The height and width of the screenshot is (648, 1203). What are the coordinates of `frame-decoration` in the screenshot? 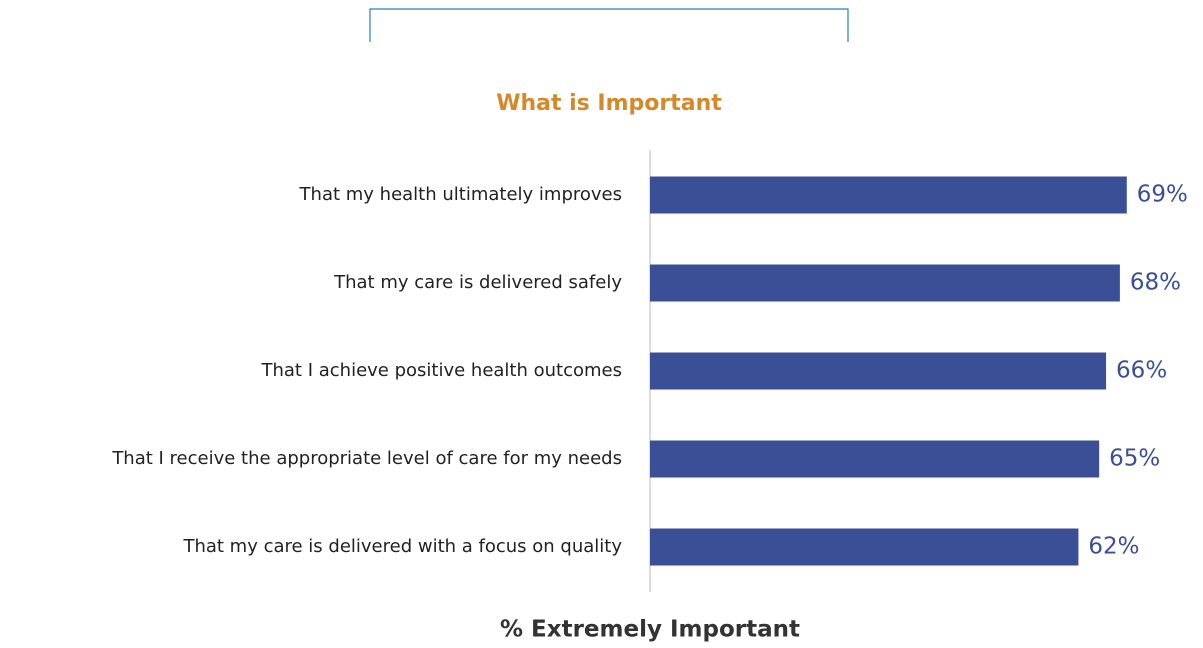 It's located at (609, 25).